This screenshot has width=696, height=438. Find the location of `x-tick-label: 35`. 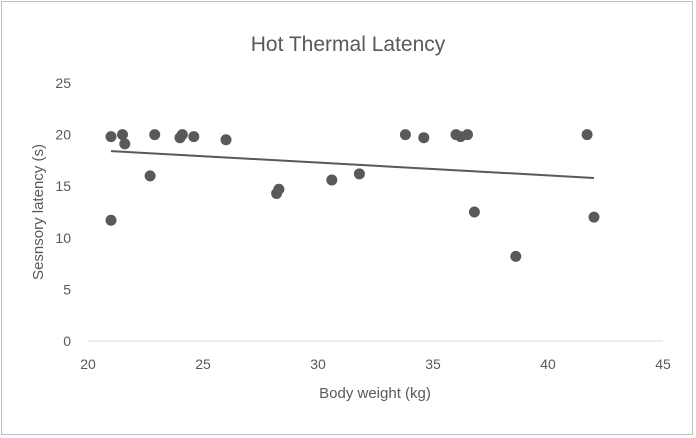

x-tick-label: 35 is located at coordinates (433, 364).